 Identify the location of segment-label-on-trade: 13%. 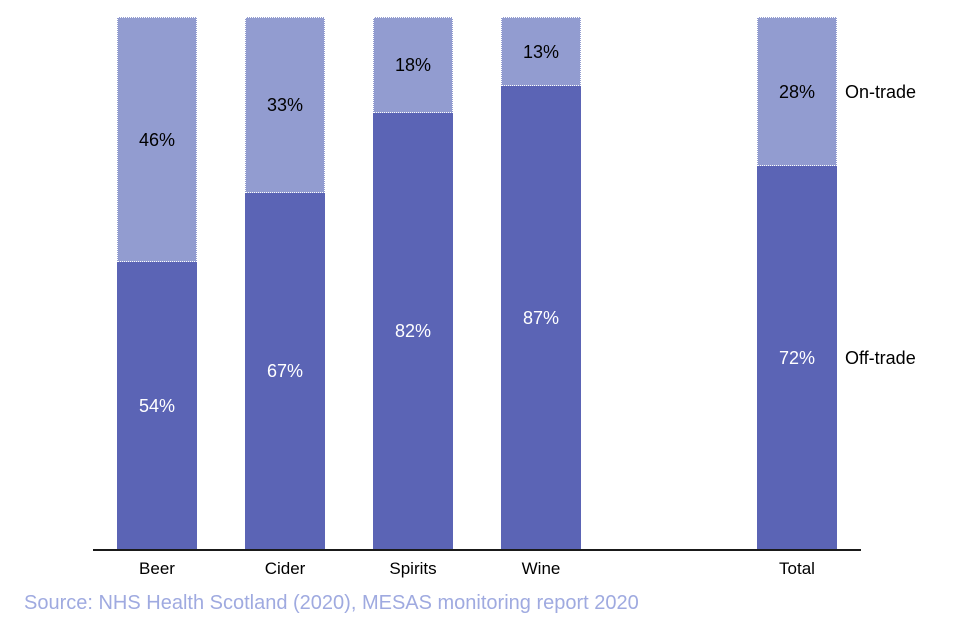
(541, 51).